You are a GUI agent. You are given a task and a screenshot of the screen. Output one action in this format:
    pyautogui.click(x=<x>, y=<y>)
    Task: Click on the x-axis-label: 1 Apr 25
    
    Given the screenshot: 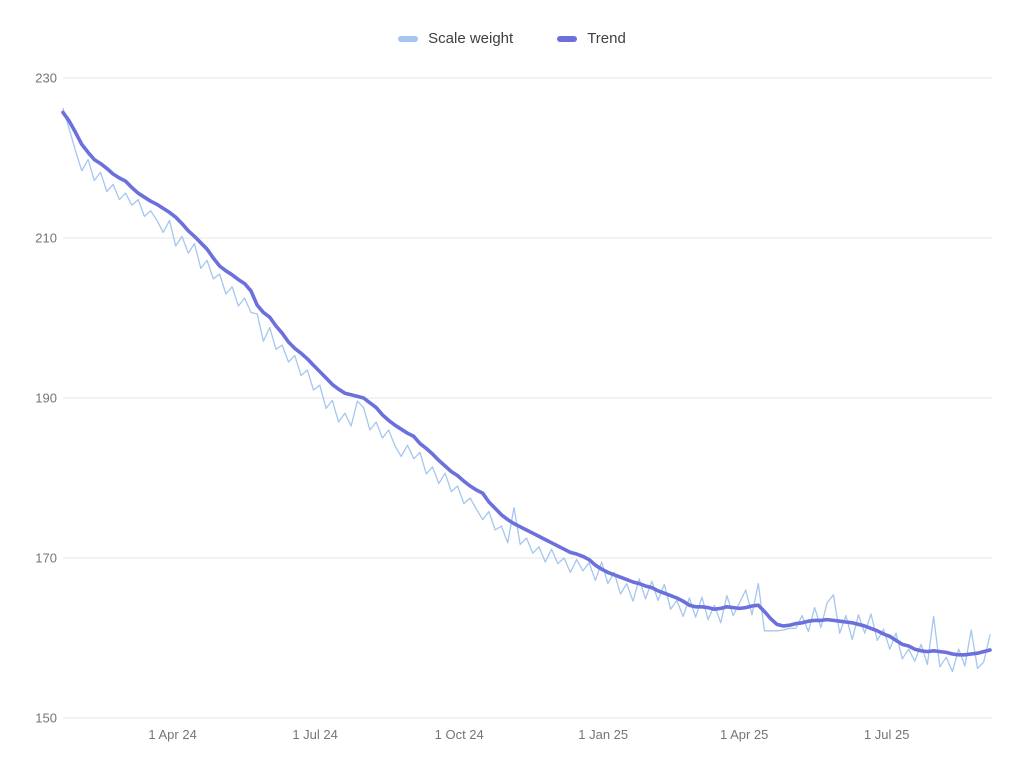 What is the action you would take?
    pyautogui.click(x=744, y=734)
    